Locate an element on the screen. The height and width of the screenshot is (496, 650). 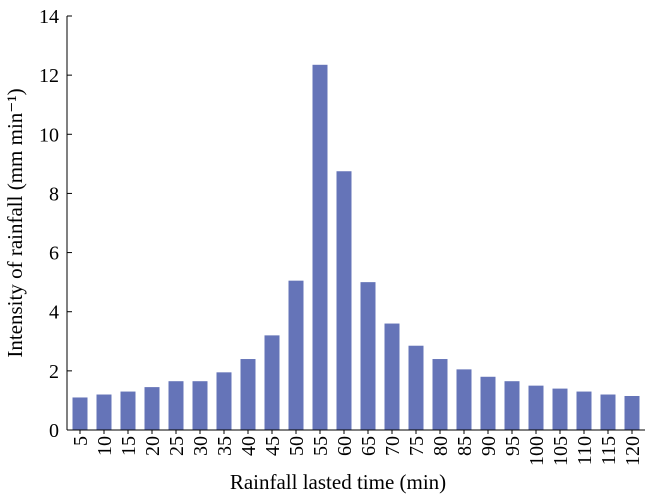
x-tick-label-75: 75 is located at coordinates (417, 446).